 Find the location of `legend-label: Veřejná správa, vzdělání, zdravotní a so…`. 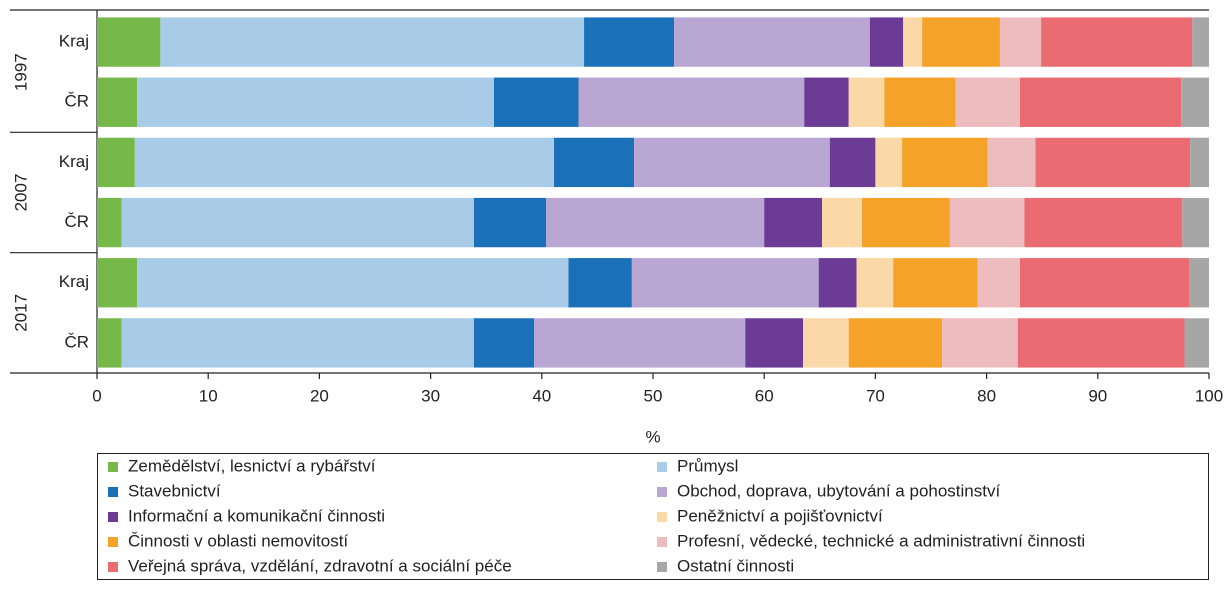

legend-label: Veřejná správa, vzdělání, zdravotní a so… is located at coordinates (320, 565).